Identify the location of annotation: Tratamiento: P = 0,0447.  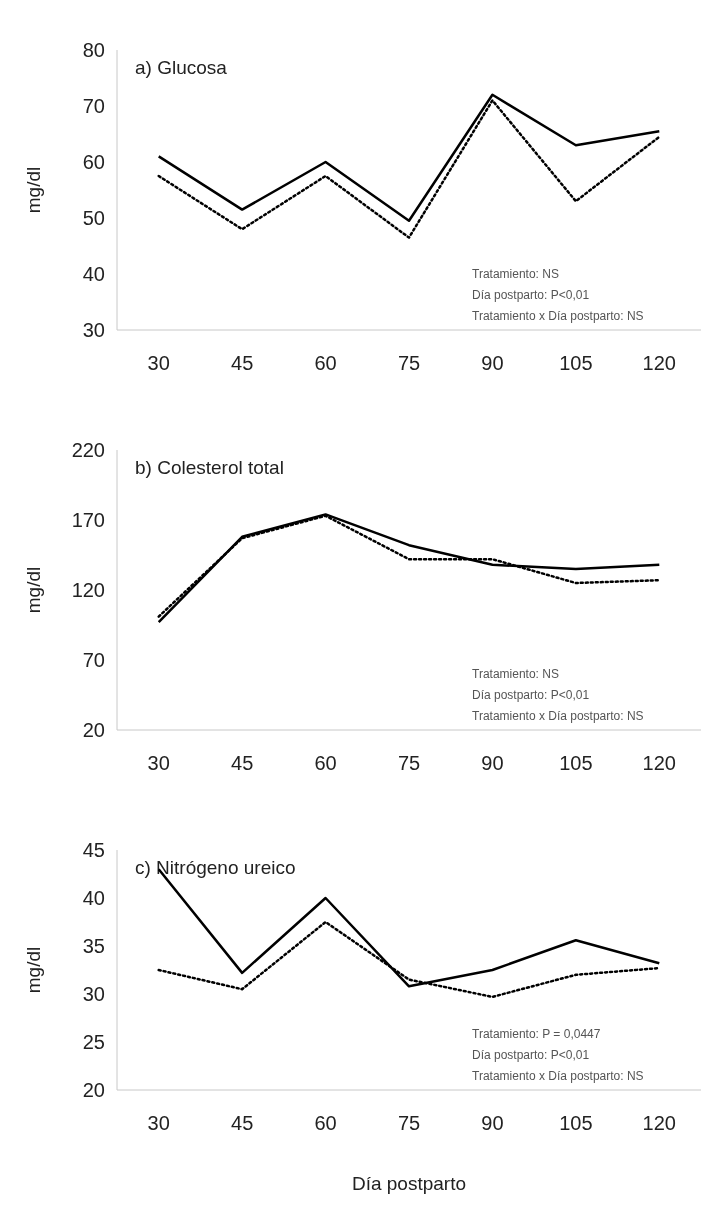
(536, 1034).